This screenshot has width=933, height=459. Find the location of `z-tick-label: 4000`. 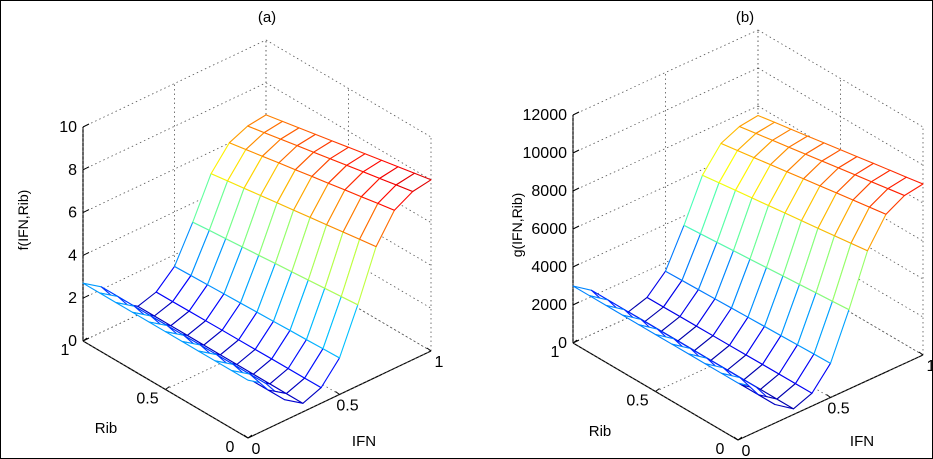

z-tick-label: 4000 is located at coordinates (549, 267).